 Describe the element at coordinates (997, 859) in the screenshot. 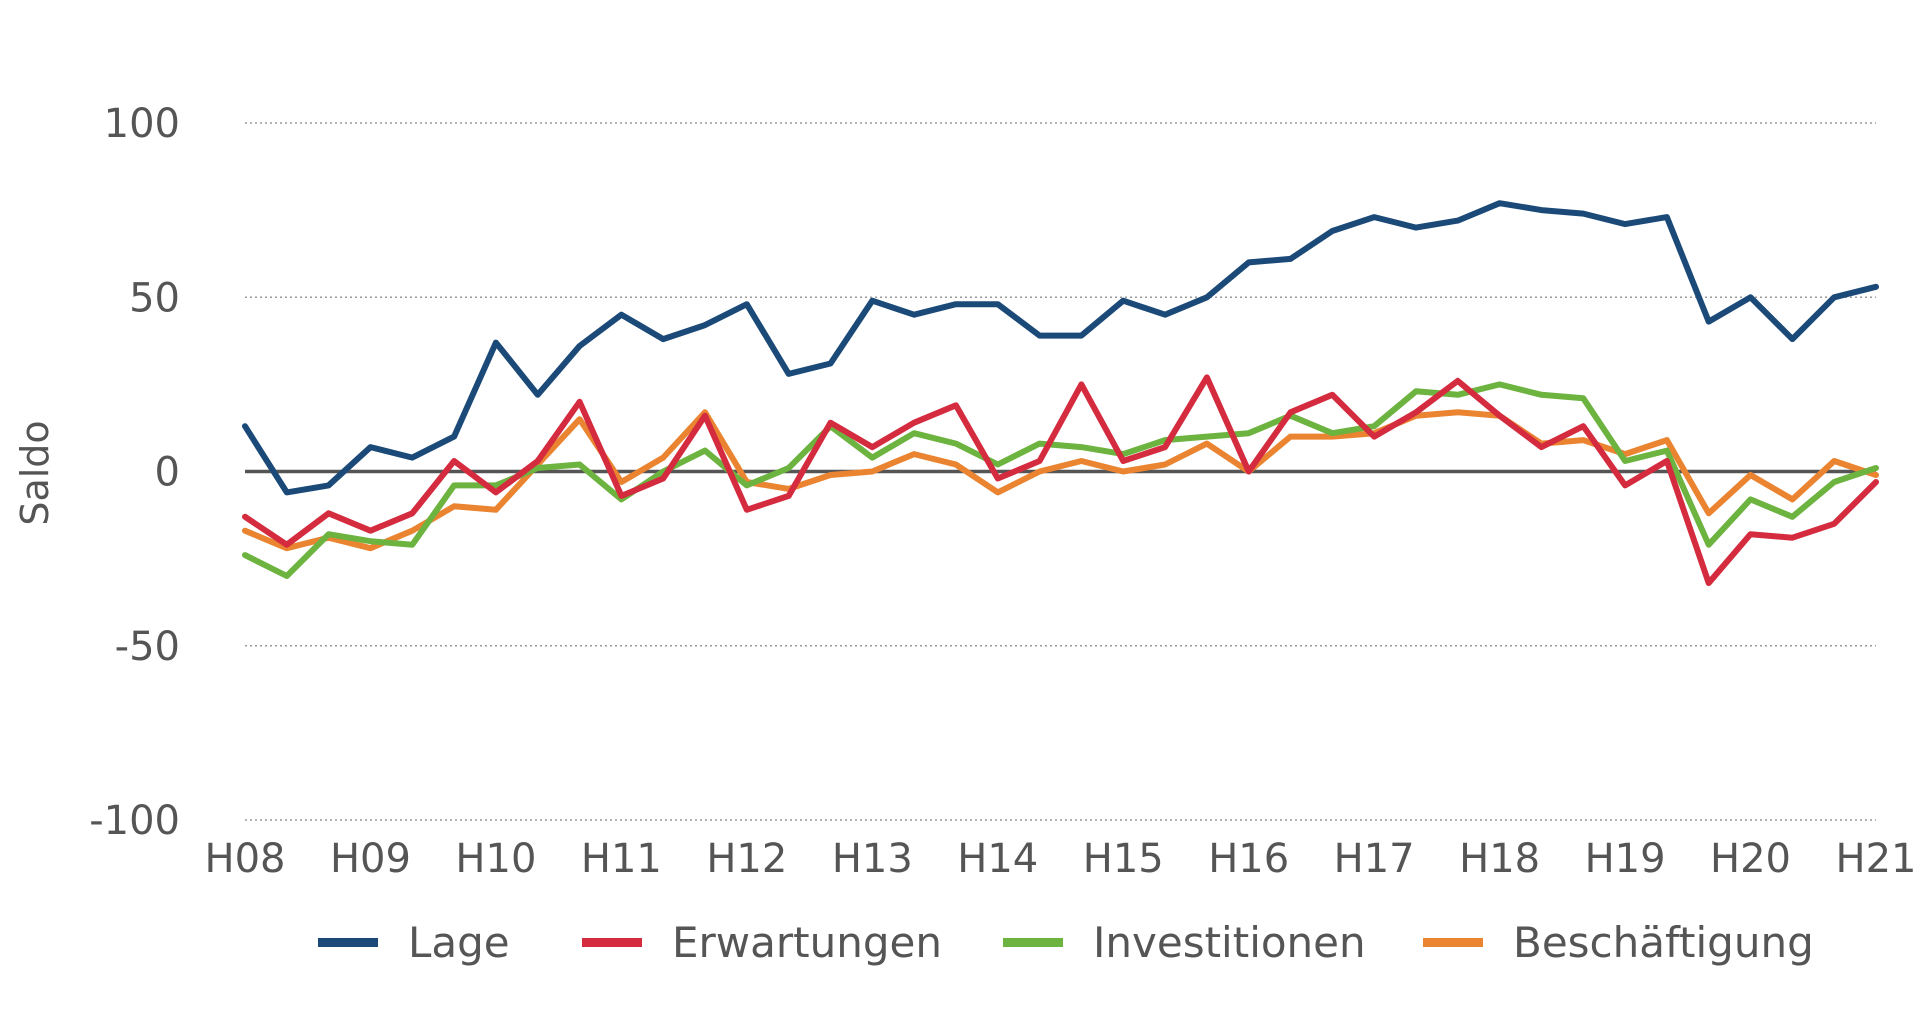

I see `x-tick-label: H14` at that location.